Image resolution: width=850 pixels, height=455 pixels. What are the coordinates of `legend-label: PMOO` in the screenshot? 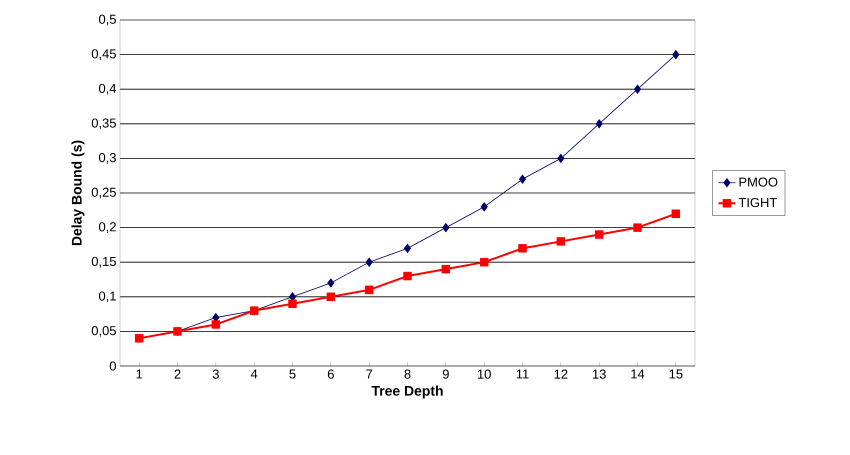 It's located at (758, 182).